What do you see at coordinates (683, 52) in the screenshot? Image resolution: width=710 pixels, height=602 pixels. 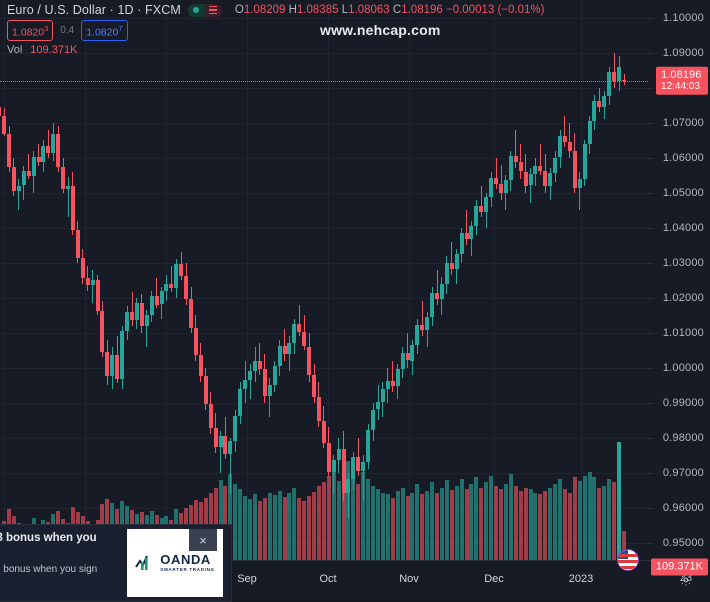 I see `price-axis-label: 1.09000` at bounding box center [683, 52].